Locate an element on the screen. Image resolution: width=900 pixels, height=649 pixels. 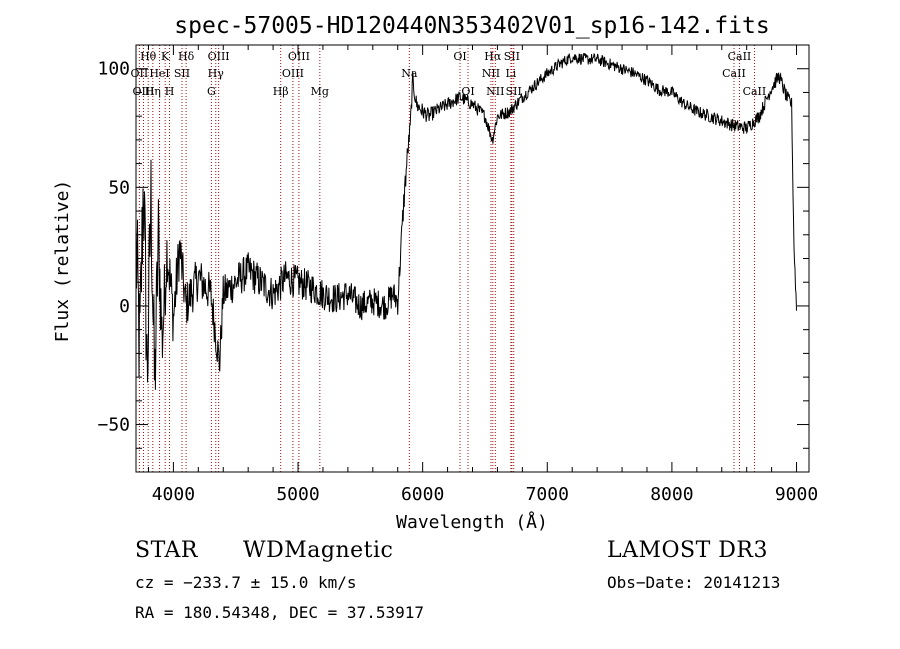
line-label: Mg is located at coordinates (320, 91).